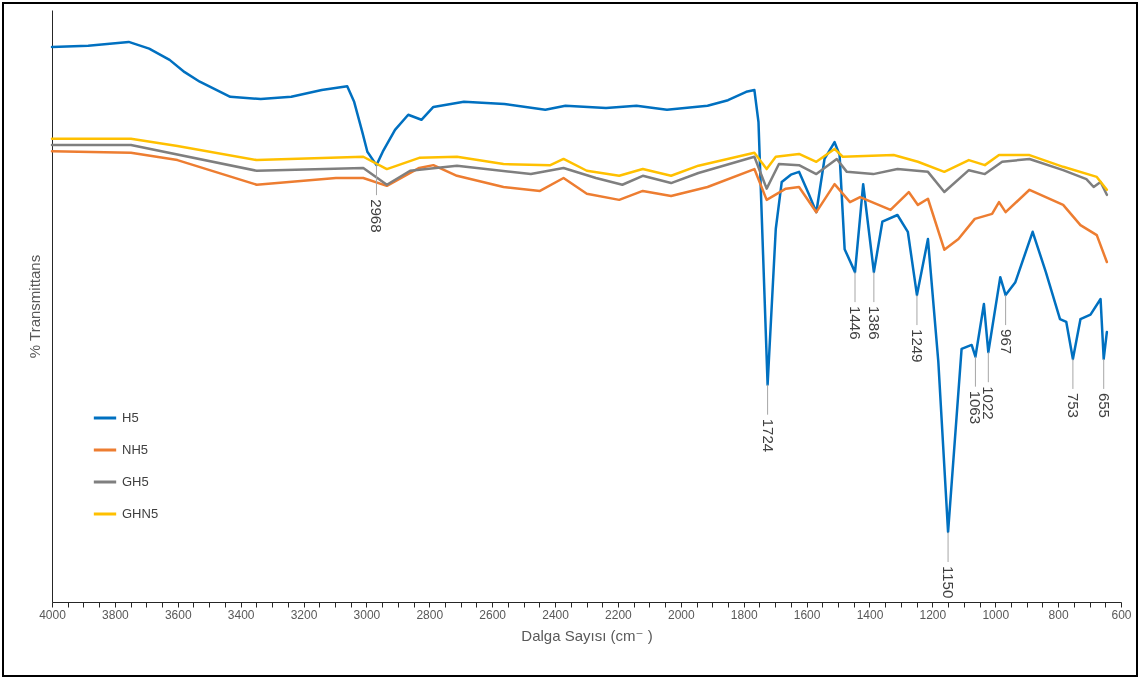  Describe the element at coordinates (178, 614) in the screenshot. I see `x-tick-label: 3600` at that location.